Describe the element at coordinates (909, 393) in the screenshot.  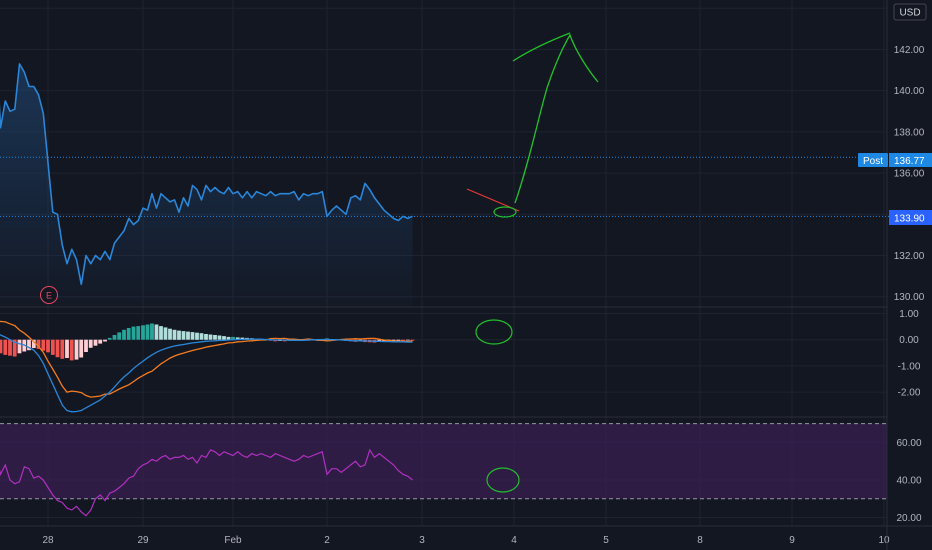
I see `macd-tick-label: -2.00` at that location.